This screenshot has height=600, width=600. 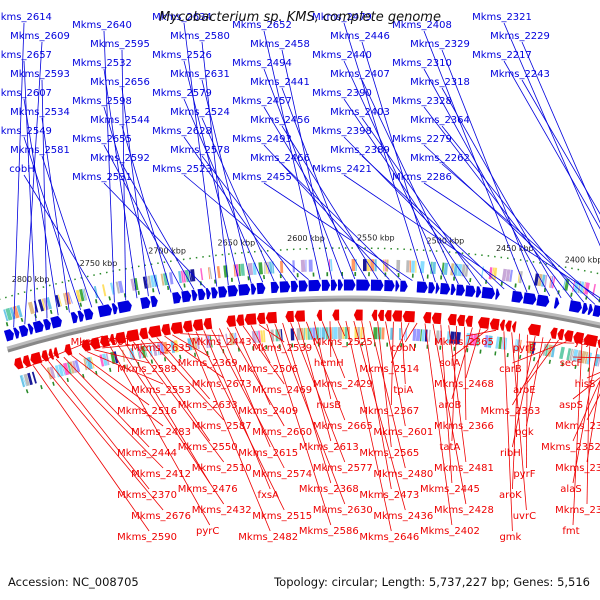 What do you see at coordinates (389, 495) in the screenshot?
I see `reverse-gene-label: Mkms_2473` at bounding box center [389, 495].